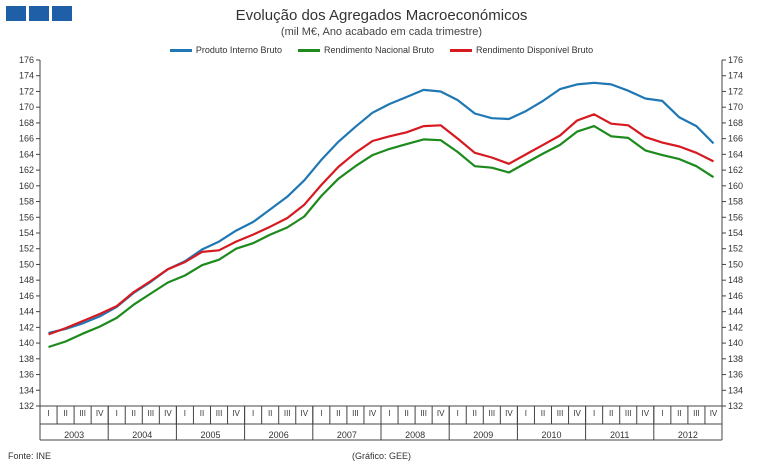 The width and height of the screenshot is (763, 472). I want to click on y-tick-label-left: 154, so click(26, 233).